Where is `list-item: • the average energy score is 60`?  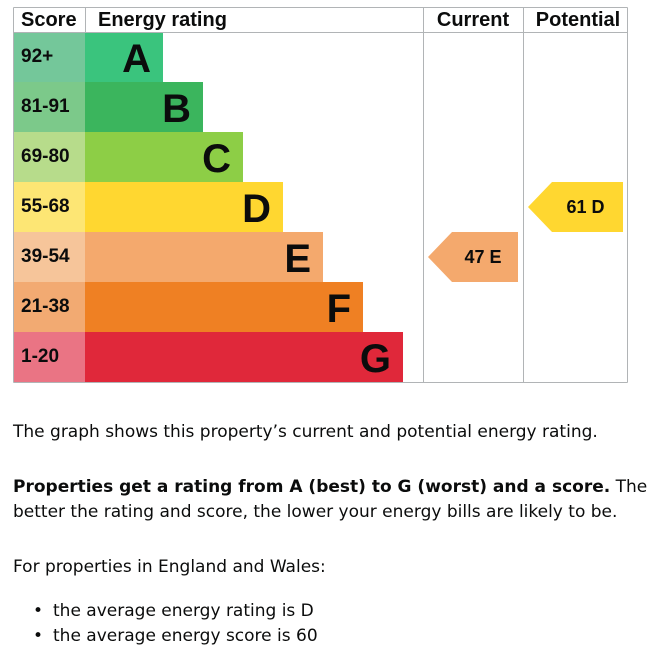
list-item: • the average energy score is 60 is located at coordinates (165, 636).